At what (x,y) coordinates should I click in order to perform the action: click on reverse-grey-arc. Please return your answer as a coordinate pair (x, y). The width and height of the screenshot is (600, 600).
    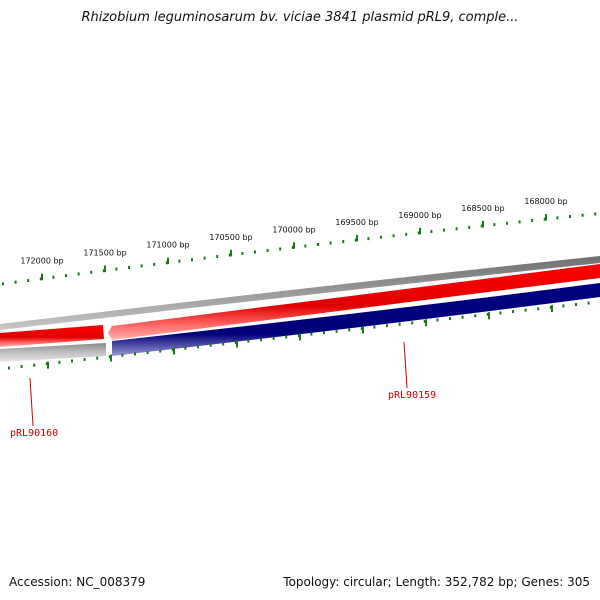
    Looking at the image, I should click on (53, 352).